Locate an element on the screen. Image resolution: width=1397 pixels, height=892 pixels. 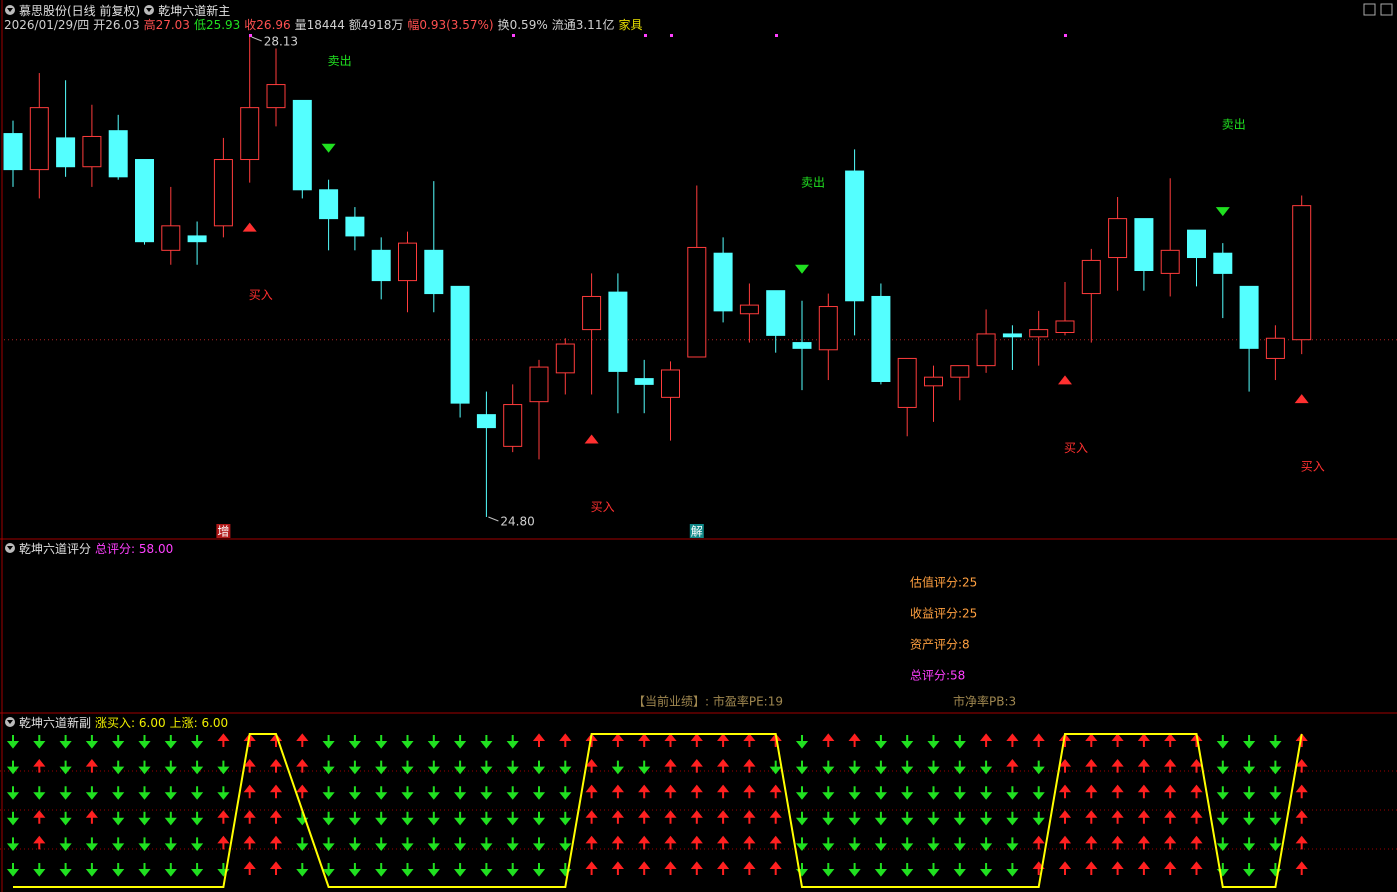
panel-summary: 上涨: 6.00 is located at coordinates (199, 722).